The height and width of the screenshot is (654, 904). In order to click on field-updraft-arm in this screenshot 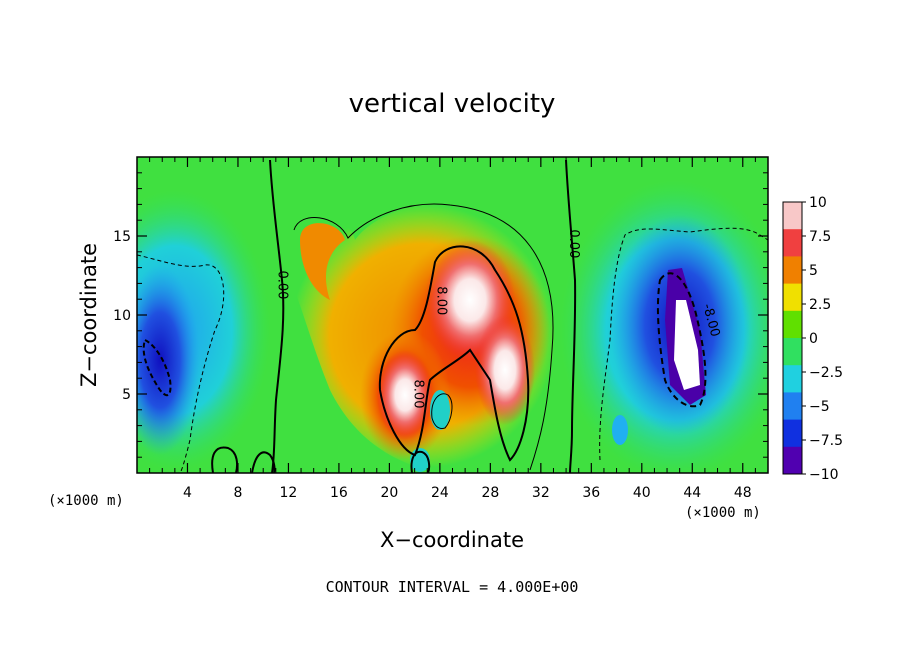, I will do `click(322, 261)`.